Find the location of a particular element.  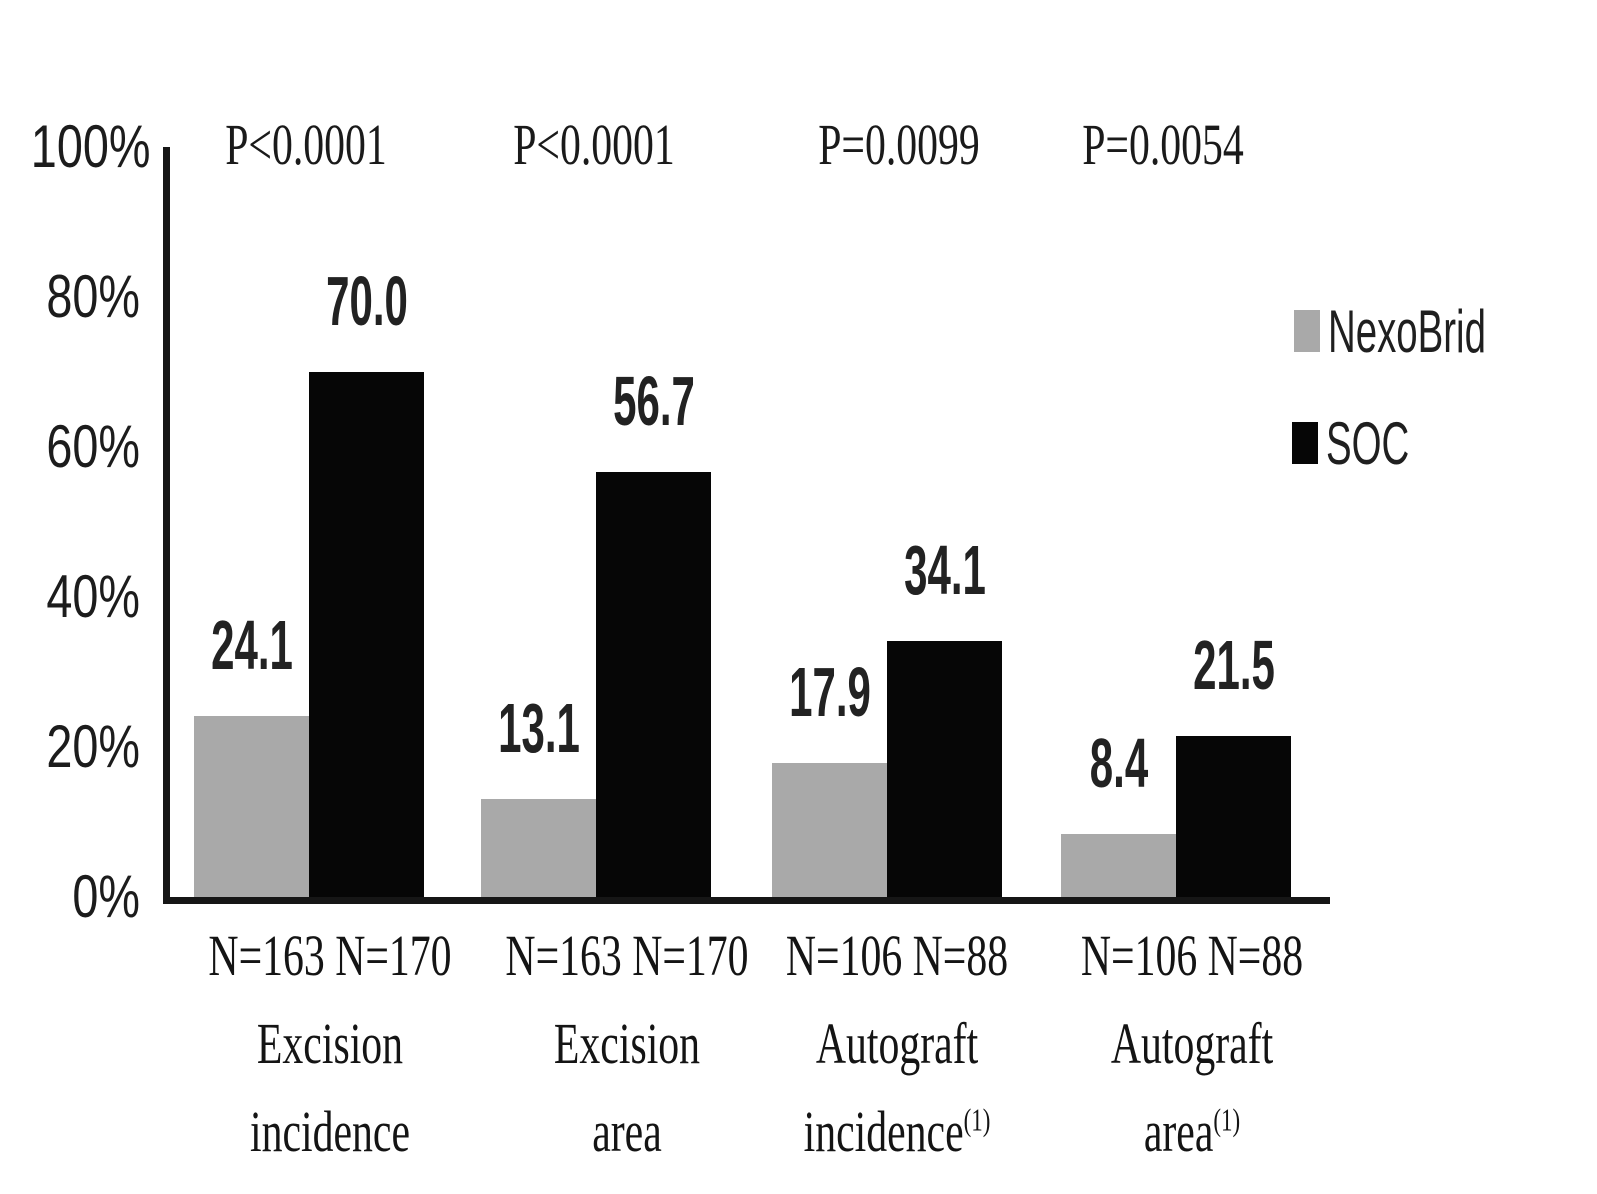

category-label: N=163 N=170 Excision area is located at coordinates (627, 1044).